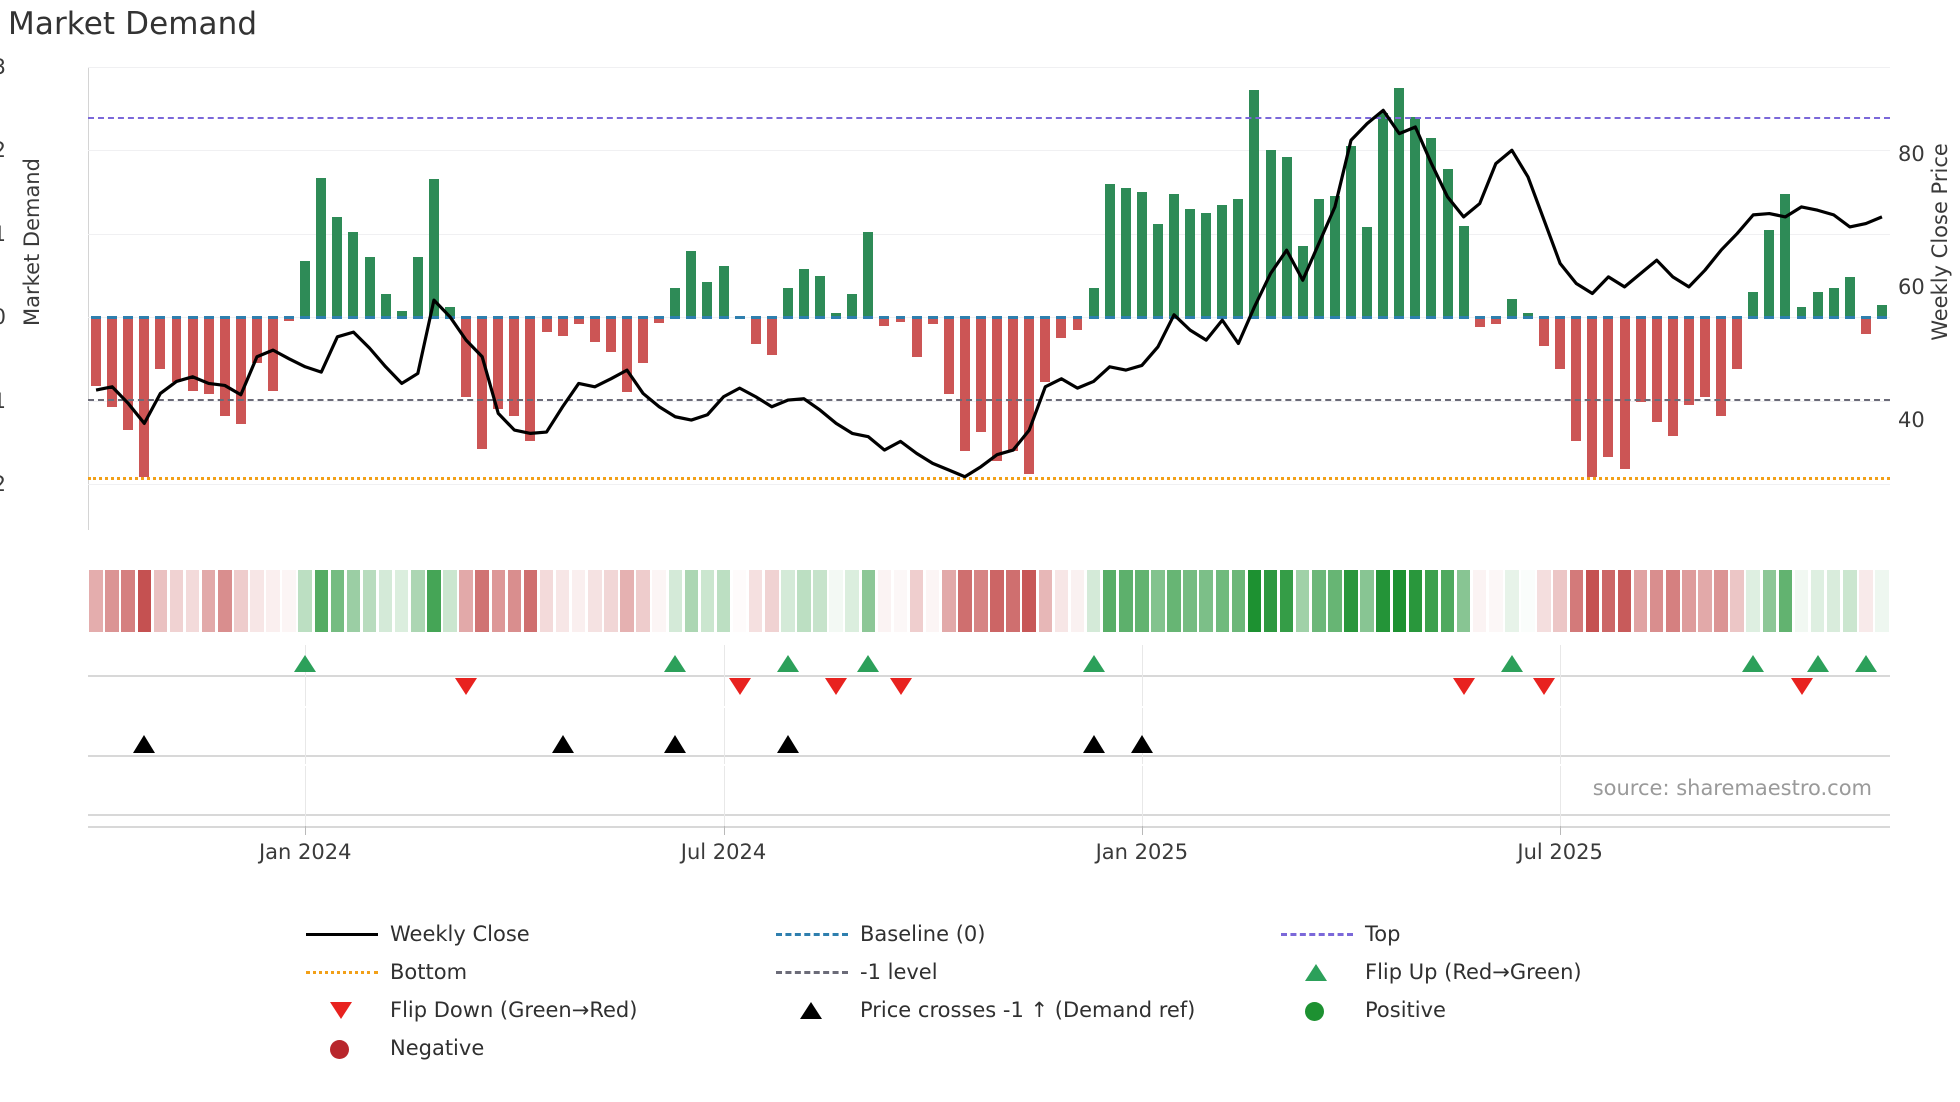 The width and height of the screenshot is (1960, 1102). I want to click on legend-item-label: Flip Down (Green→Red), so click(514, 1010).